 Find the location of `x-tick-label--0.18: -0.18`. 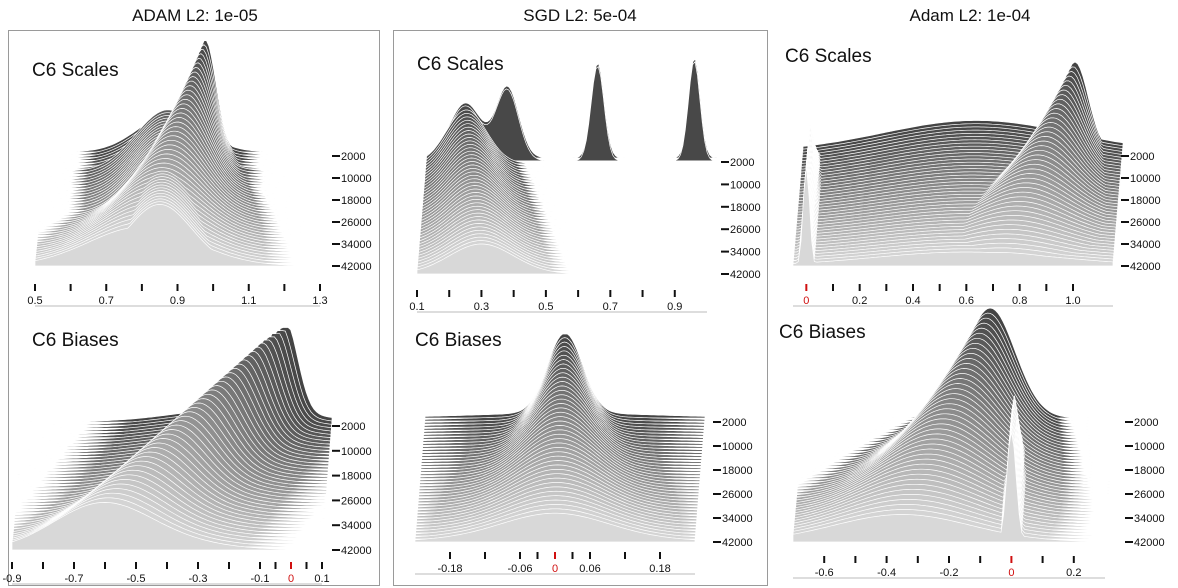

x-tick-label--0.18: -0.18 is located at coordinates (449, 569).